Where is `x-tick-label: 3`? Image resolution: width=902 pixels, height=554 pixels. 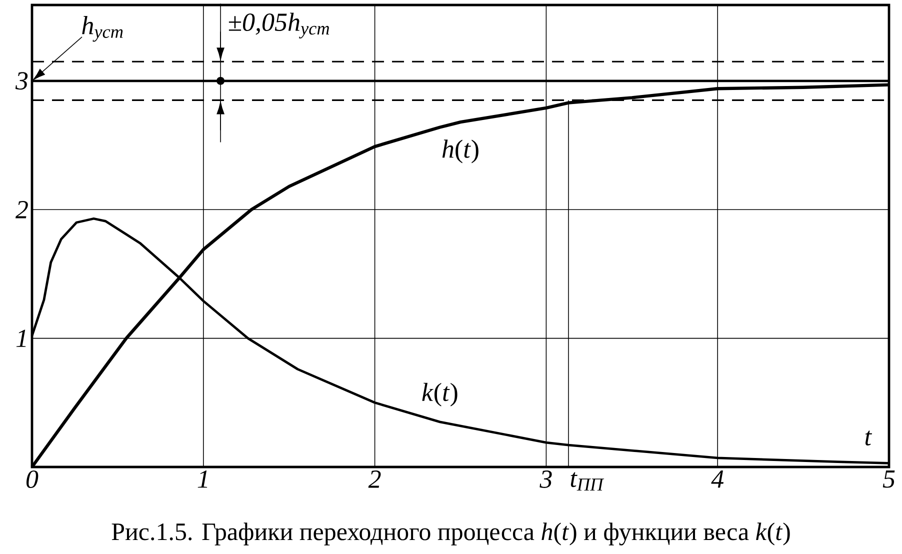 x-tick-label: 3 is located at coordinates (546, 479).